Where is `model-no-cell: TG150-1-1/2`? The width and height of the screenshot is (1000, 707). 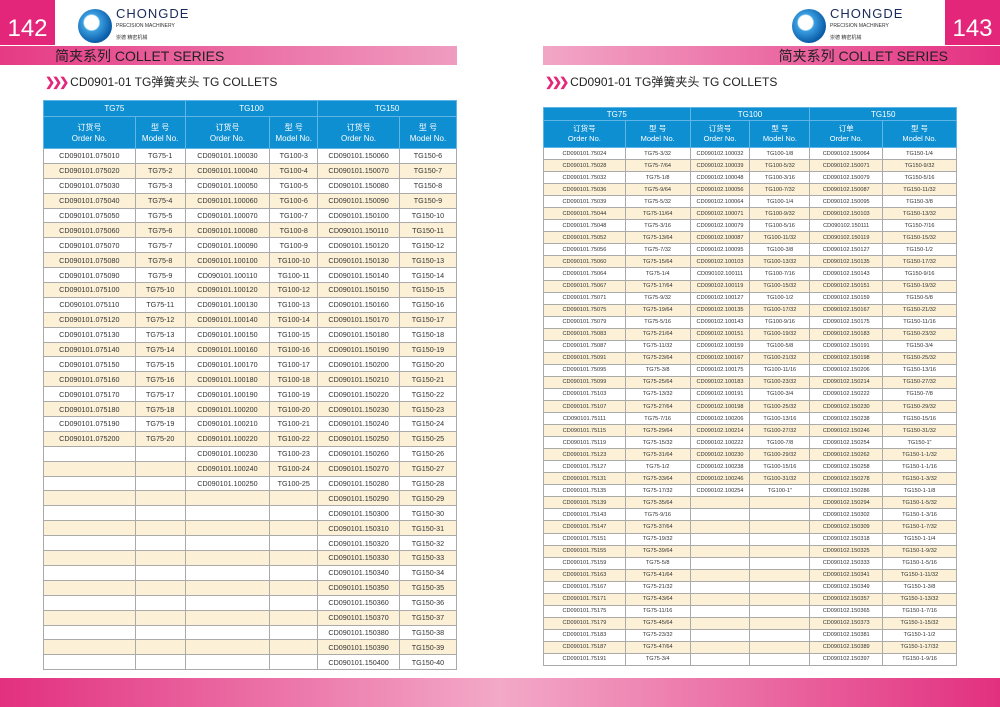 model-no-cell: TG150-1-1/2 is located at coordinates (919, 635).